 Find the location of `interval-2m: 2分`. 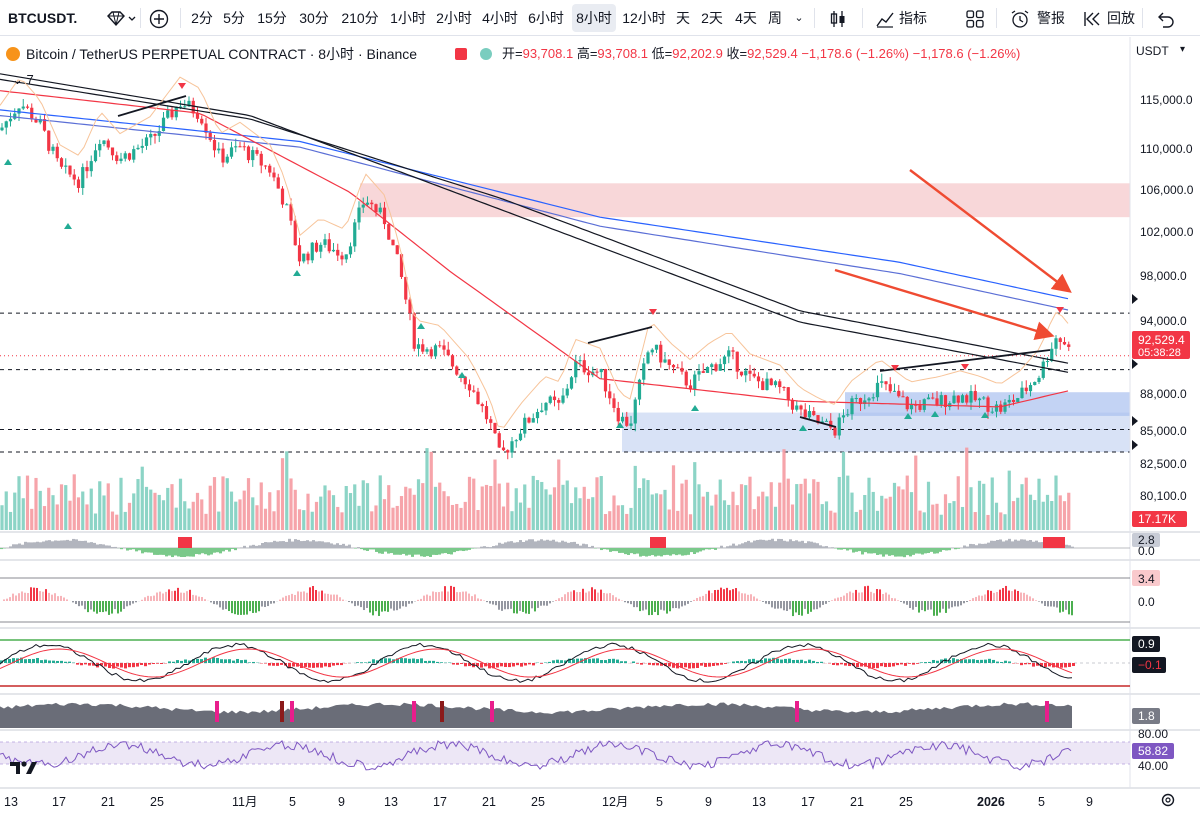

interval-2m: 2分 is located at coordinates (202, 18).